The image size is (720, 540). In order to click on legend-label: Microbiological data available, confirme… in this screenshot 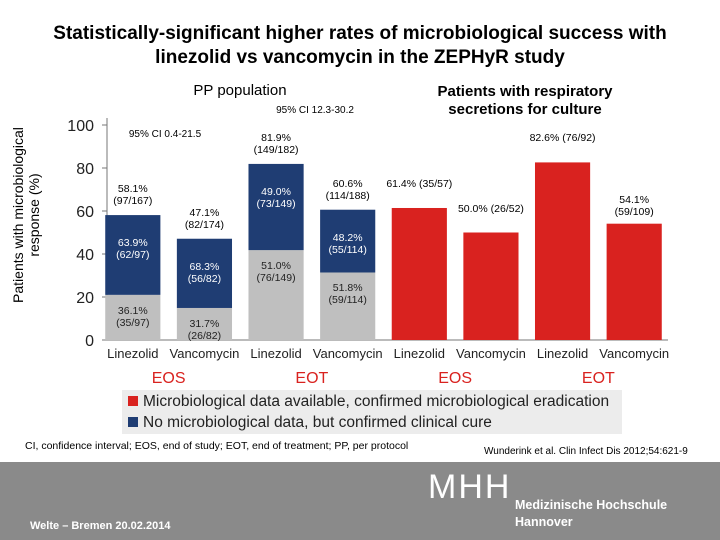, I will do `click(376, 401)`.